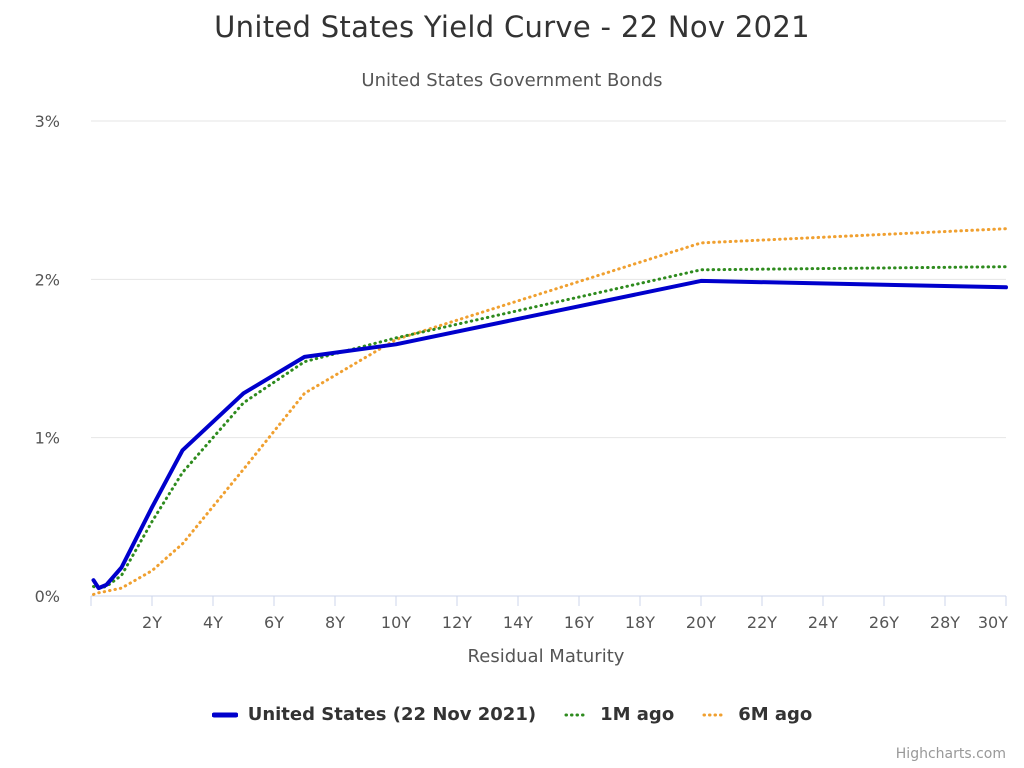 The image size is (1024, 768). What do you see at coordinates (512, 80) in the screenshot?
I see `chart-subtitle: United States Government Bonds` at bounding box center [512, 80].